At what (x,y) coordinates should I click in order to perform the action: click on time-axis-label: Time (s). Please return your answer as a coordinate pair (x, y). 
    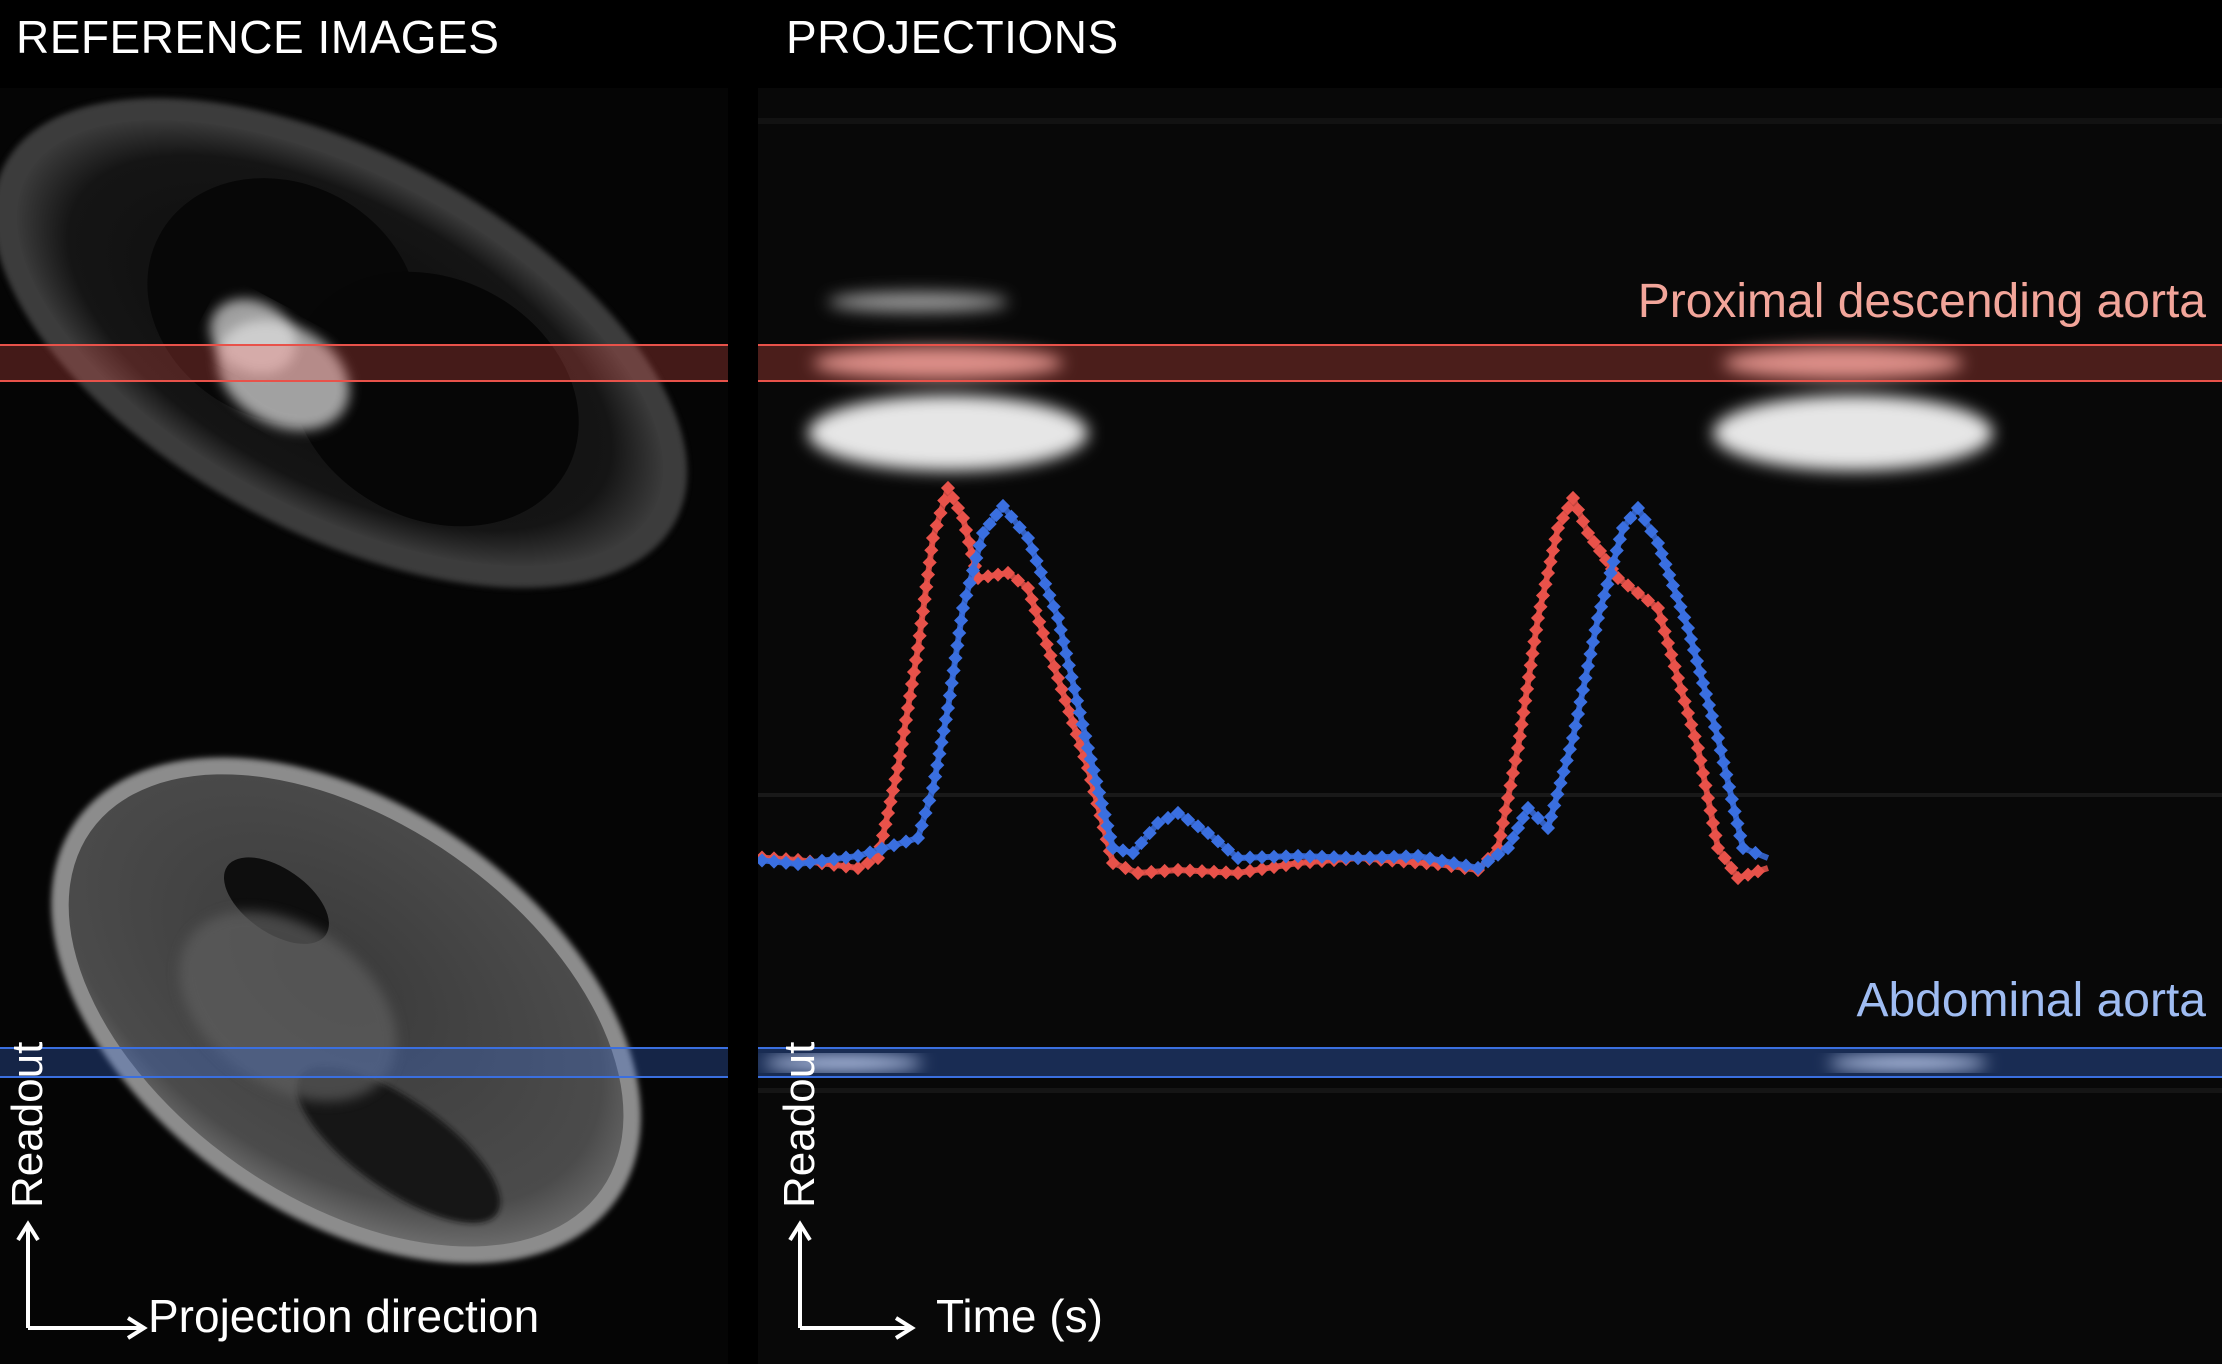
    Looking at the image, I should click on (1019, 1316).